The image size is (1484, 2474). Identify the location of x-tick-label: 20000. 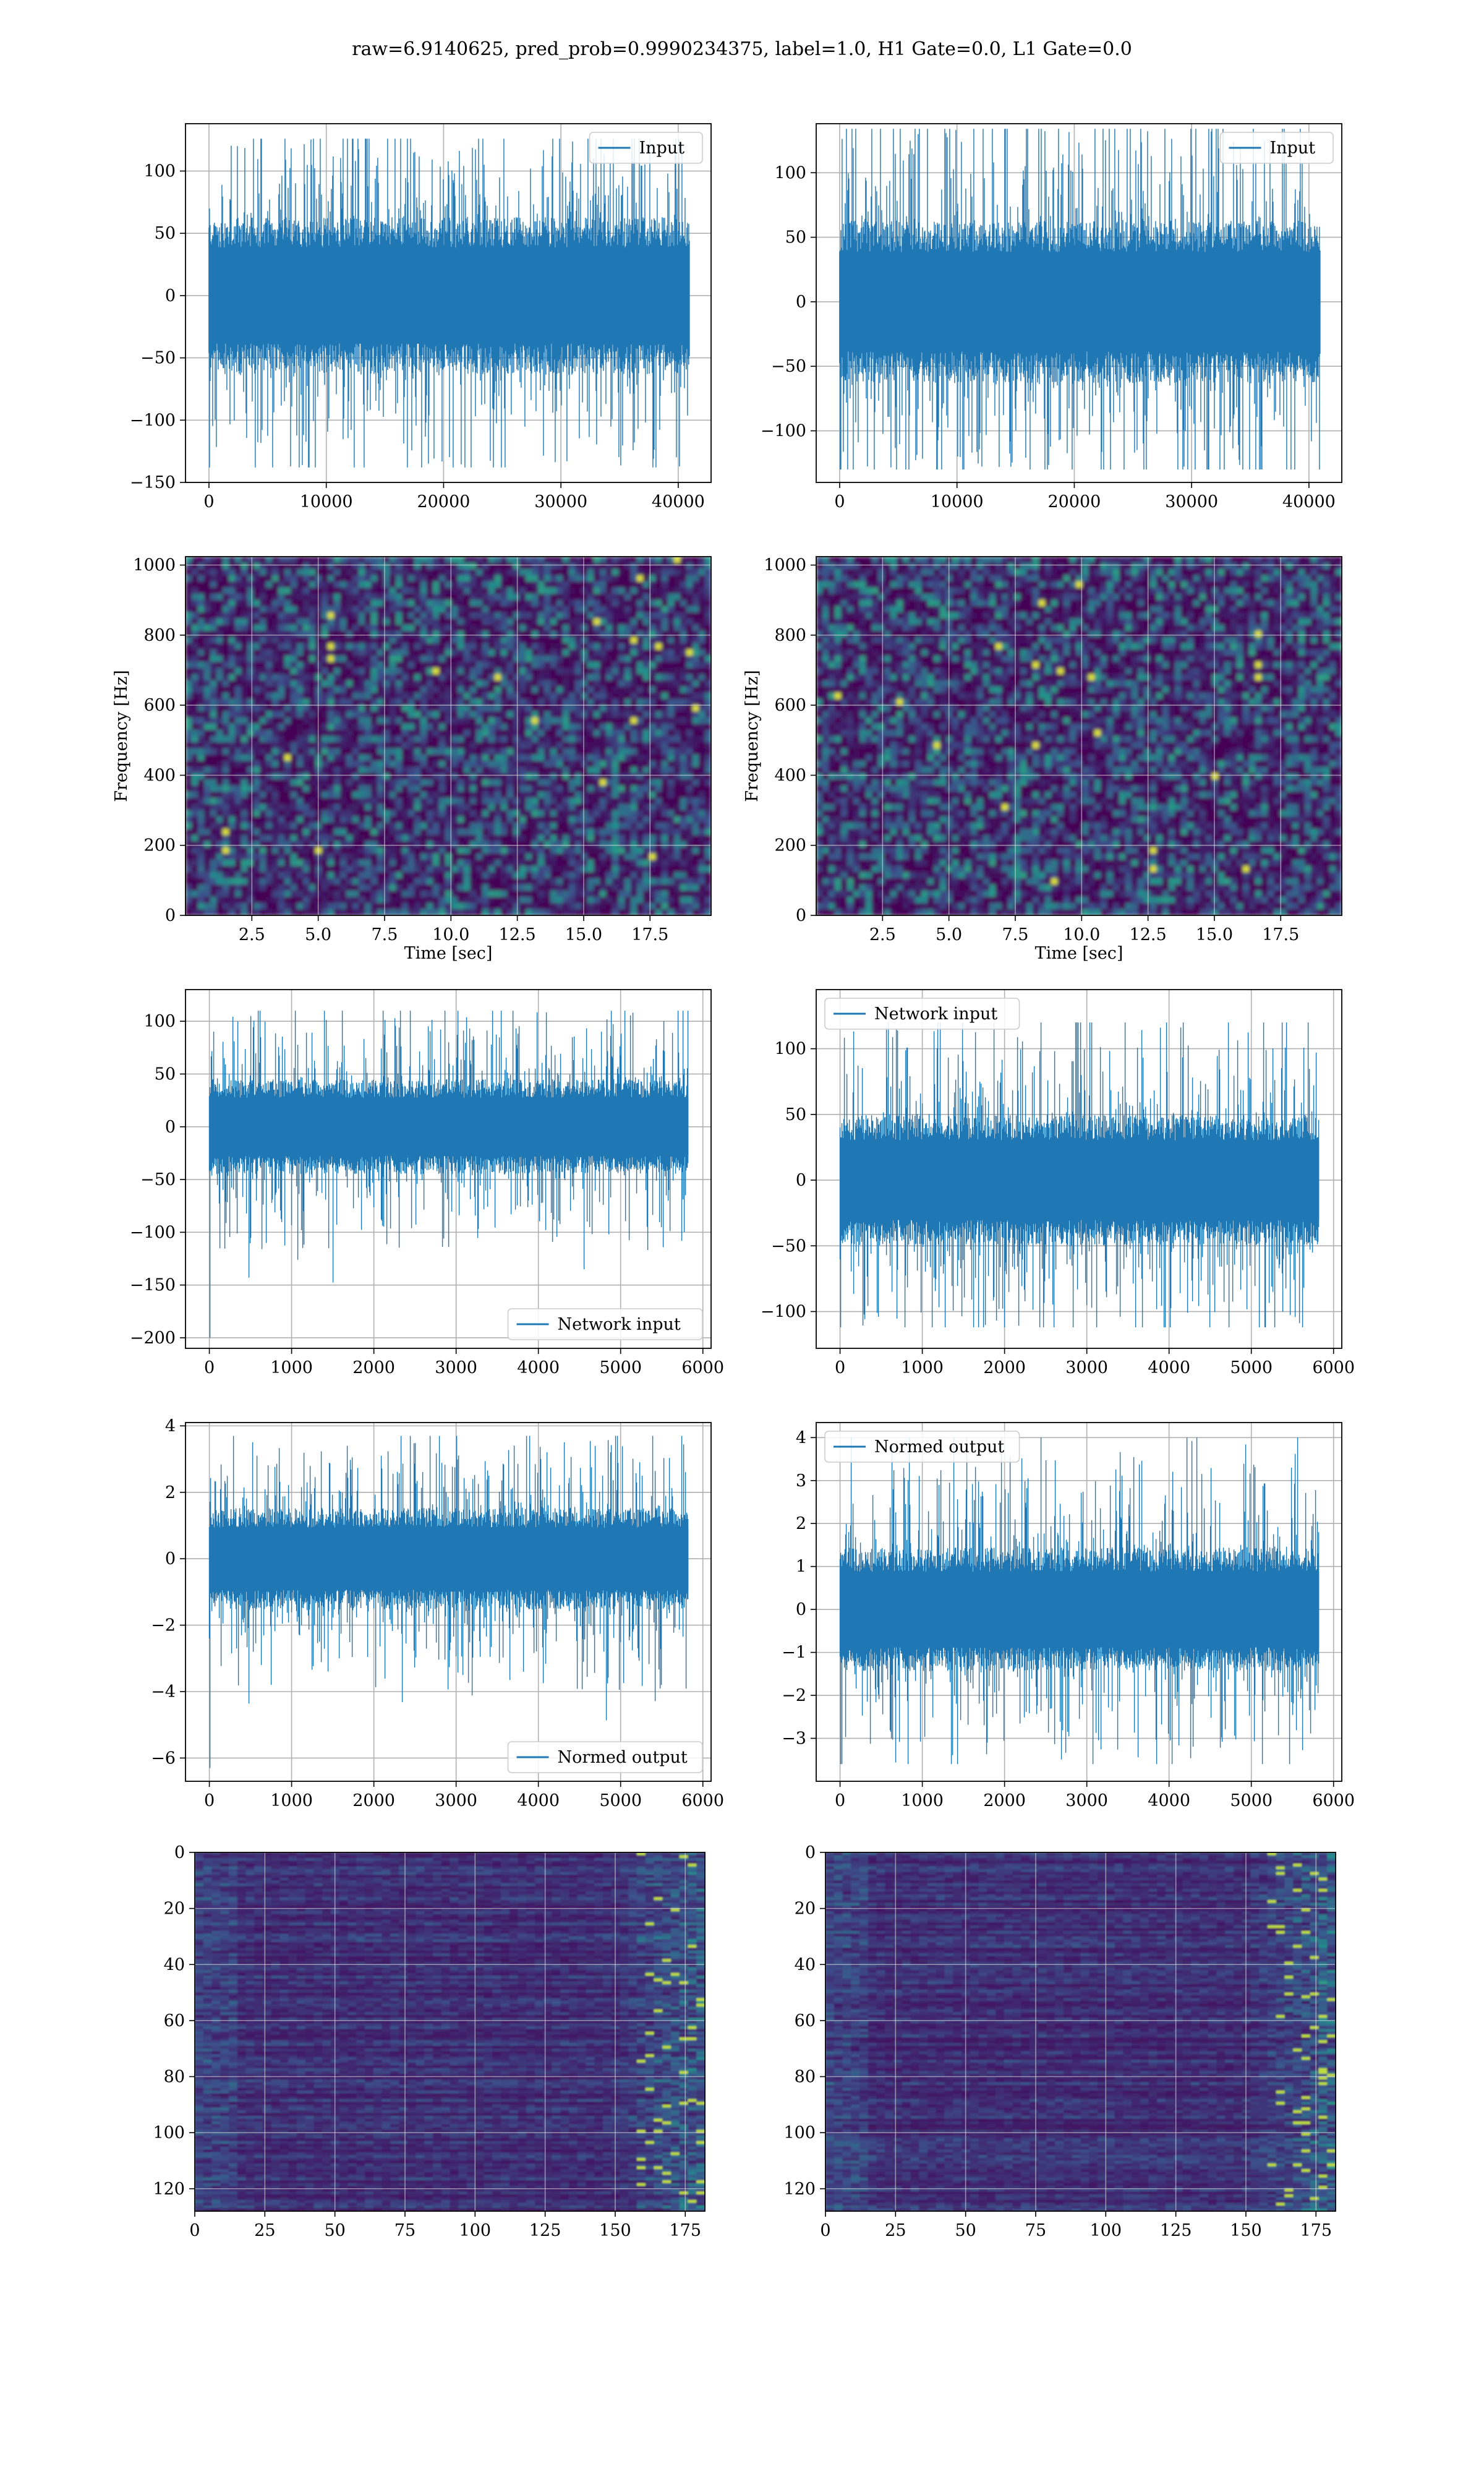
(1074, 501).